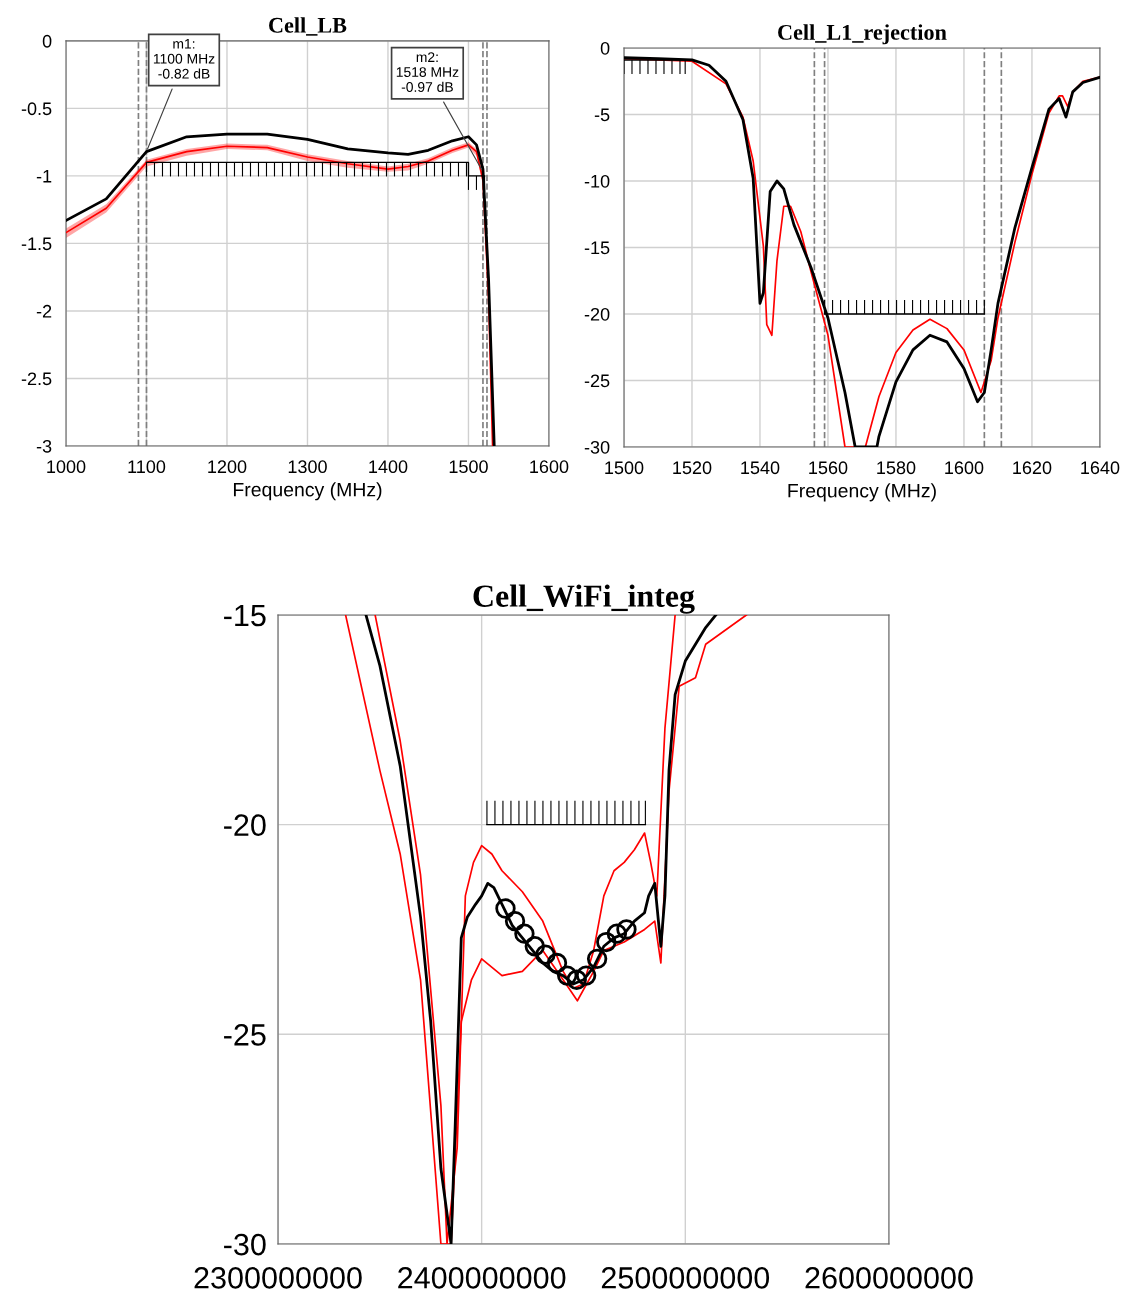 The height and width of the screenshot is (1307, 1130). What do you see at coordinates (685, 1278) in the screenshot?
I see `x-tick-label: 2500000000` at bounding box center [685, 1278].